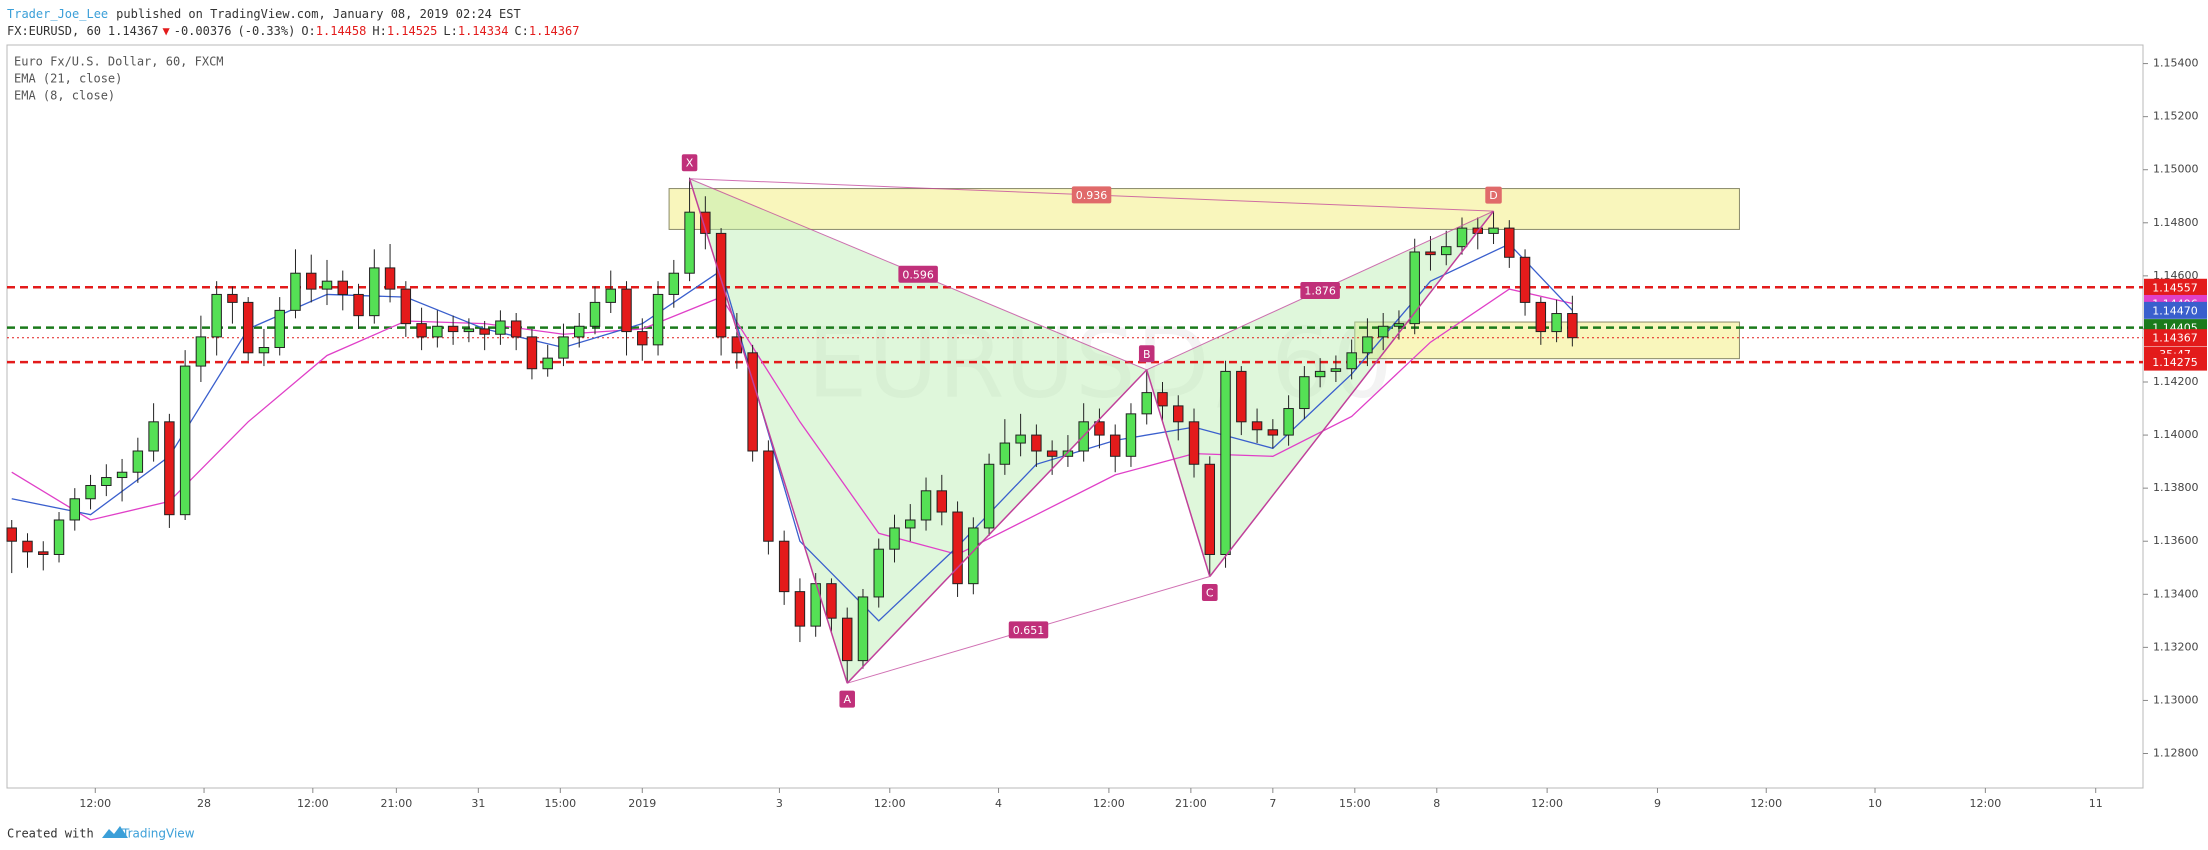 Image resolution: width=2208 pixels, height=850 pixels. Describe the element at coordinates (158, 834) in the screenshot. I see `footer-brand: TradingView` at that location.